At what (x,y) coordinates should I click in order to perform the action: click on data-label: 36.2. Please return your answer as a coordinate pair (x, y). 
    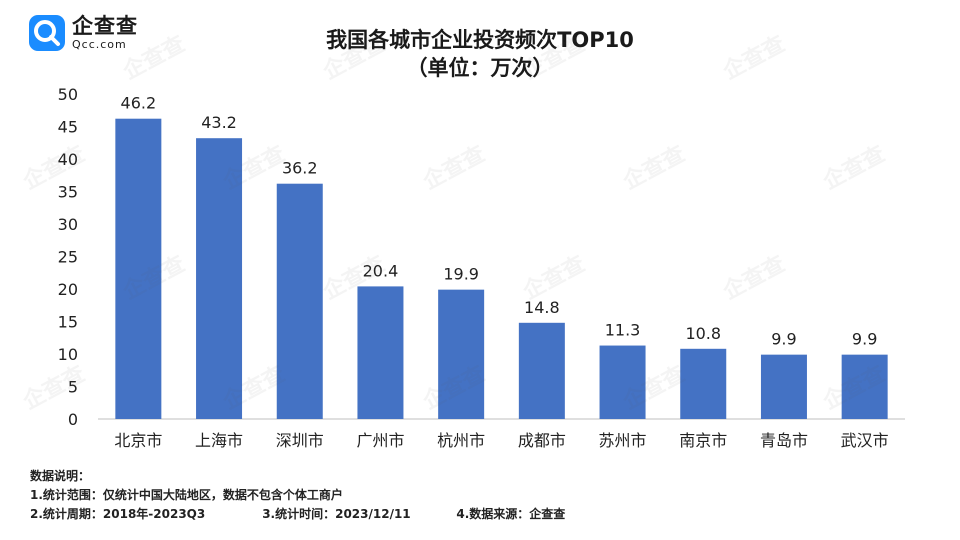
    Looking at the image, I should click on (300, 168).